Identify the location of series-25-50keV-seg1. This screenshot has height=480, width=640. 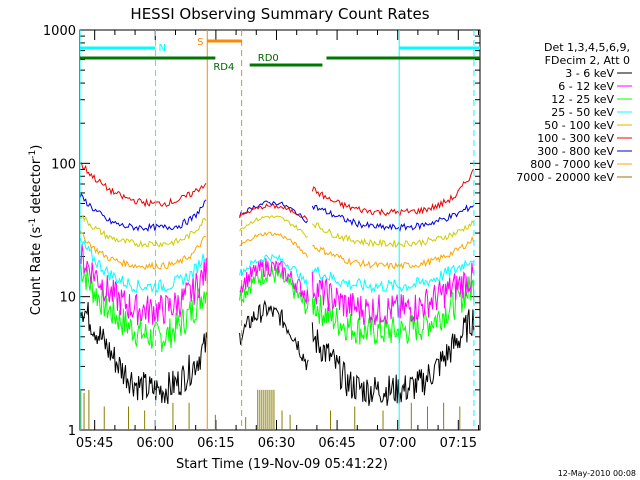
(143, 265).